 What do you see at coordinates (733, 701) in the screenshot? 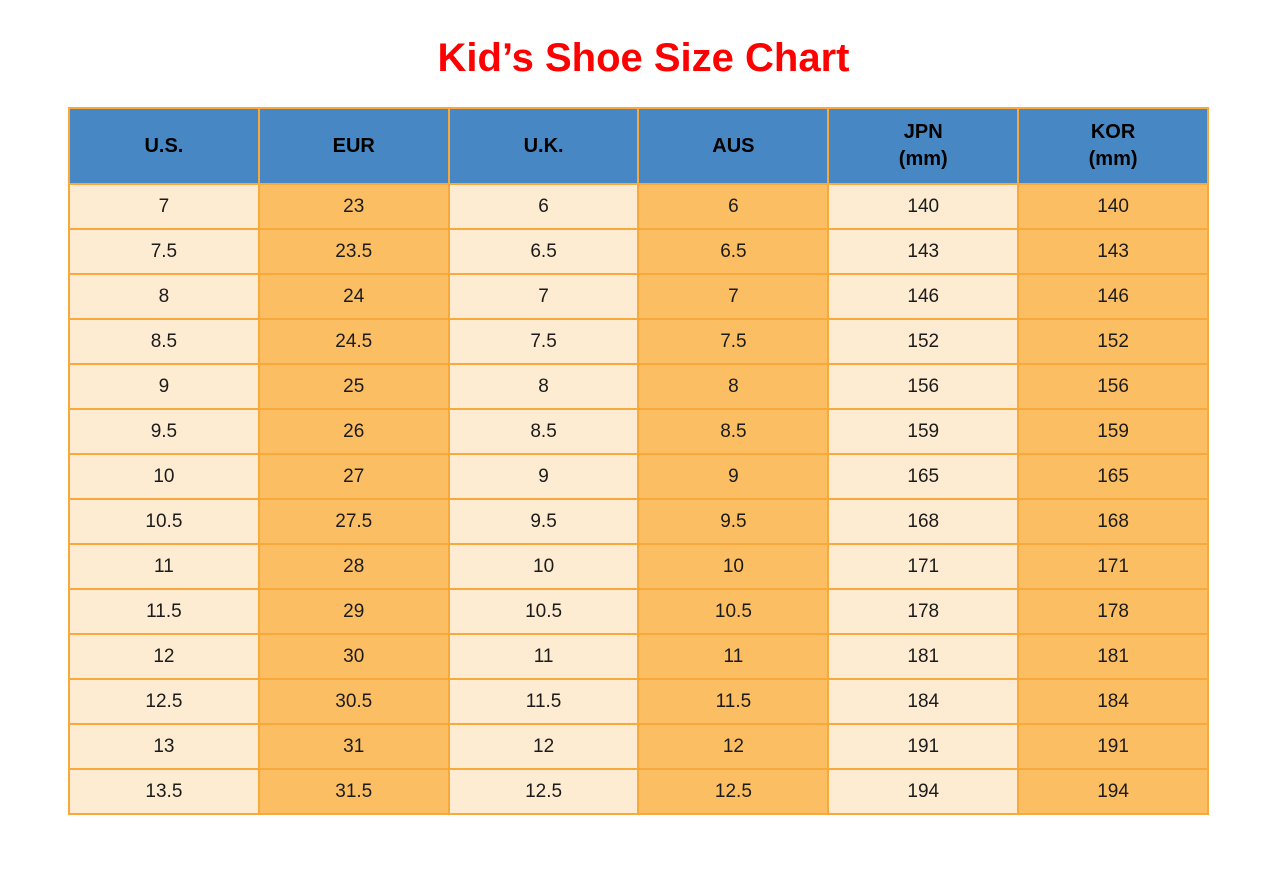
I see `size-cell-aus: 11.5` at bounding box center [733, 701].